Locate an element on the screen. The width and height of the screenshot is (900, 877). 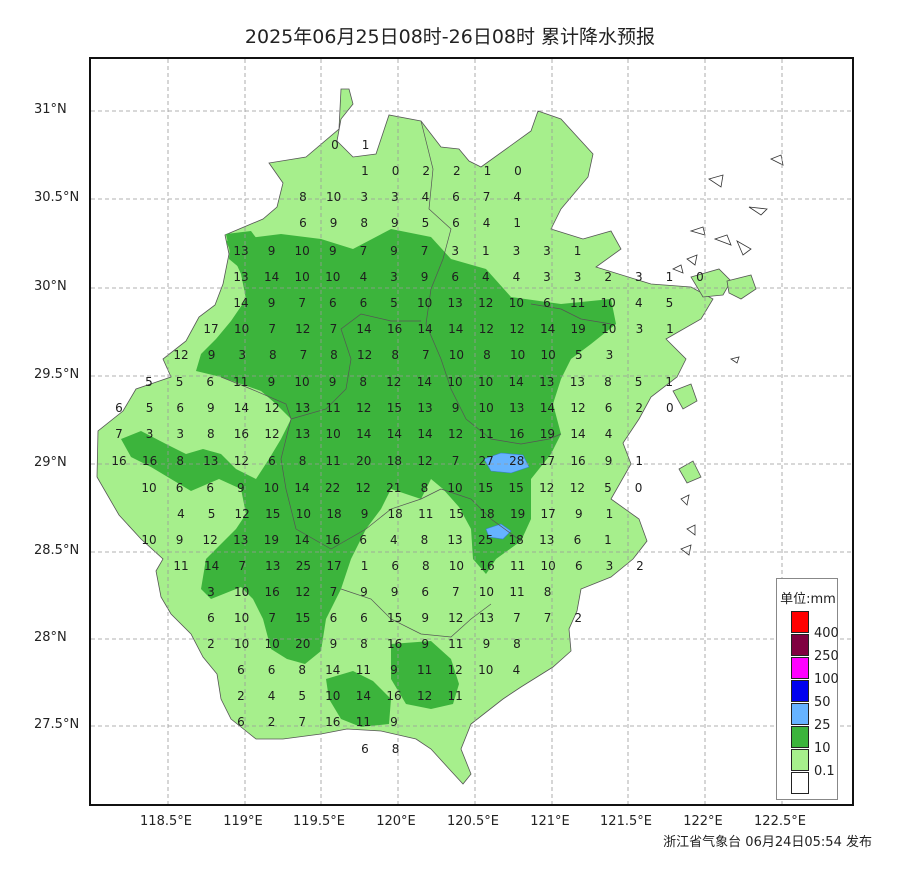
station-value: 19 is located at coordinates (547, 434).